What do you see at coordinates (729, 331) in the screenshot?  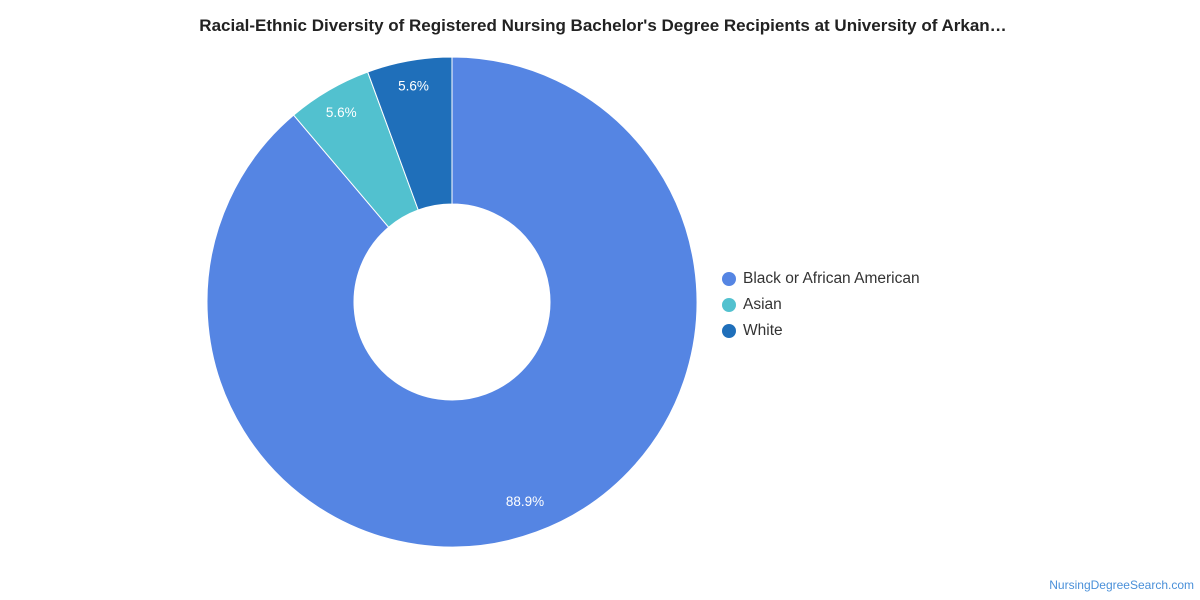 I see `legend-swatch-white` at bounding box center [729, 331].